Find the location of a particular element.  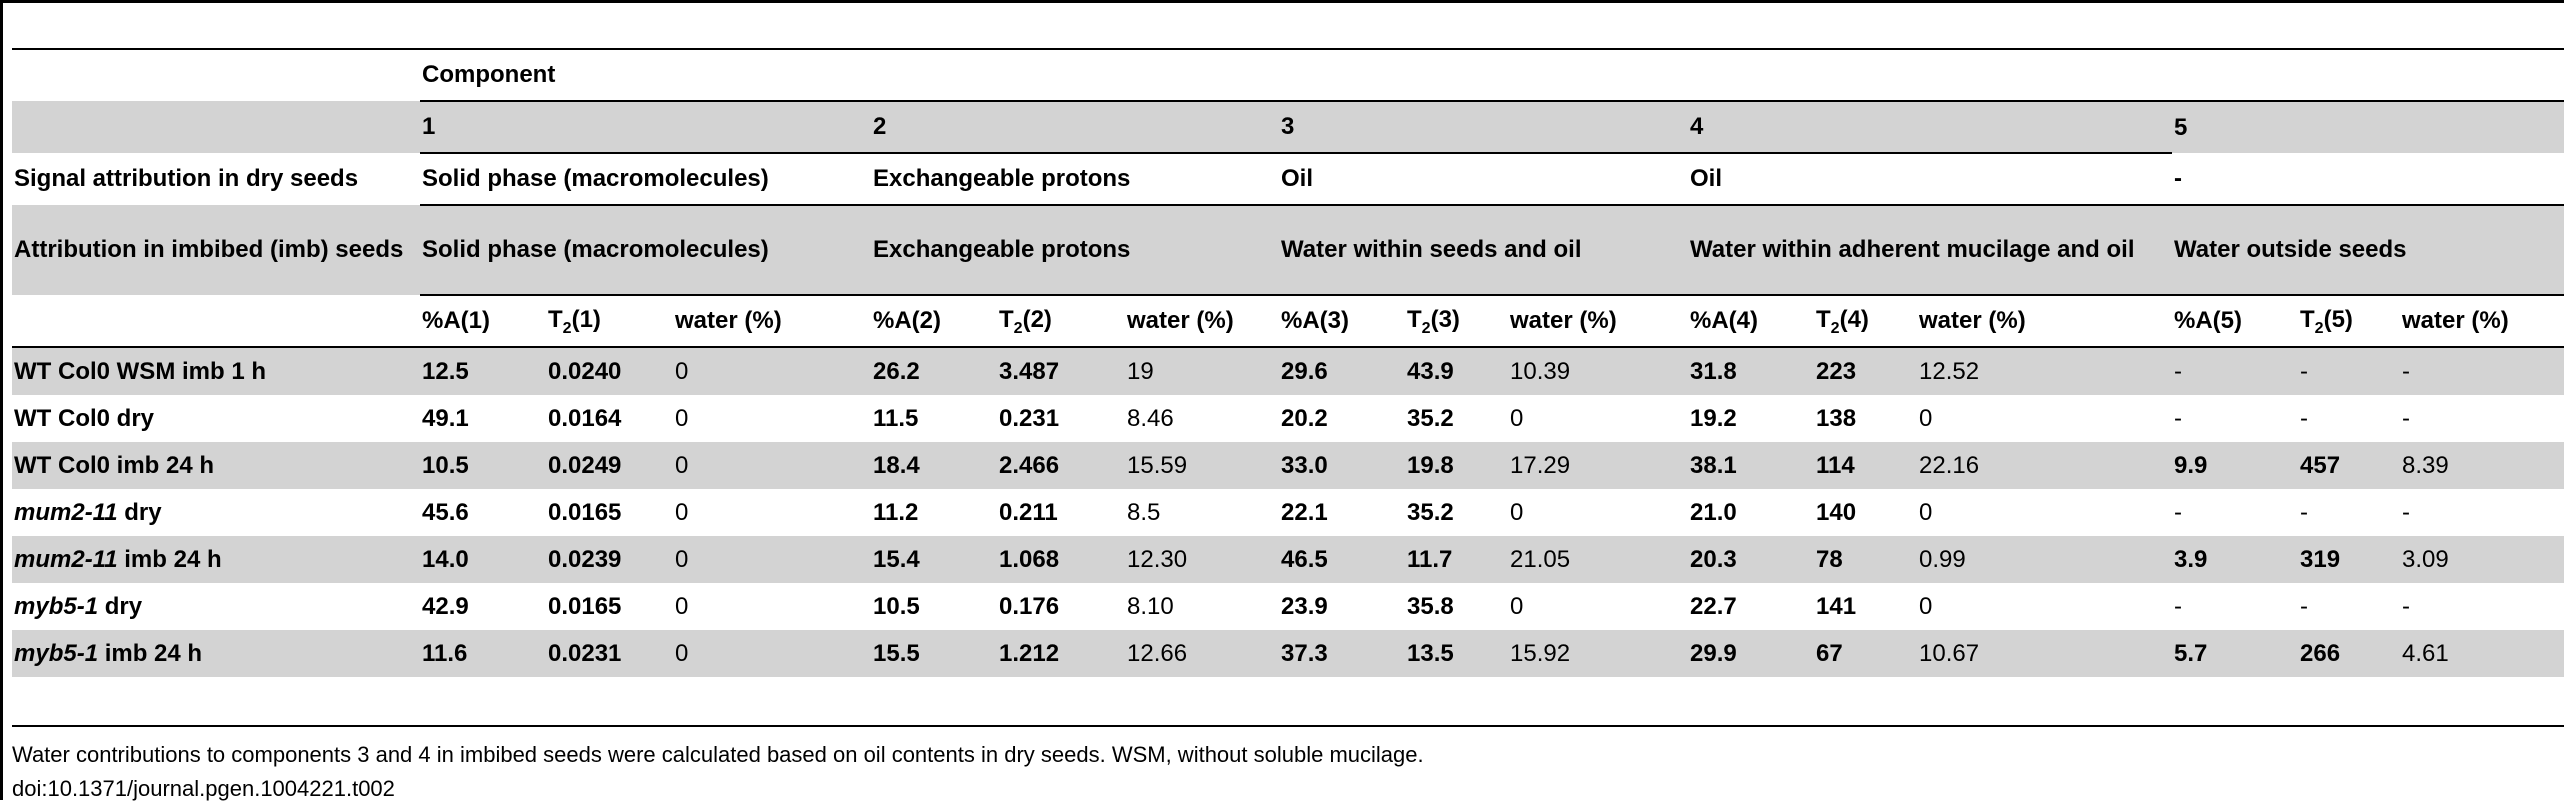

signal-attribution: Exchangeable protons is located at coordinates (1075, 179).